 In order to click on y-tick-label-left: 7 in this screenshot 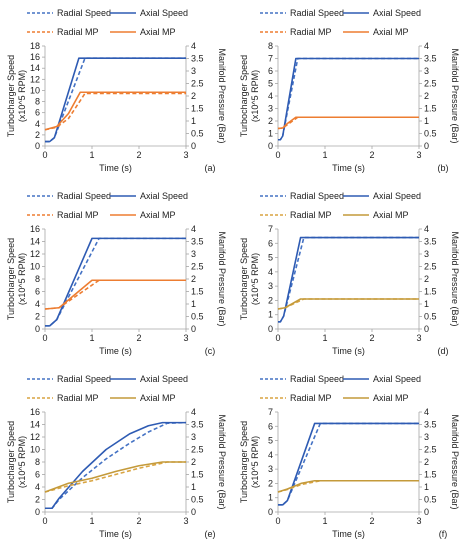, I will do `click(270, 412)`.